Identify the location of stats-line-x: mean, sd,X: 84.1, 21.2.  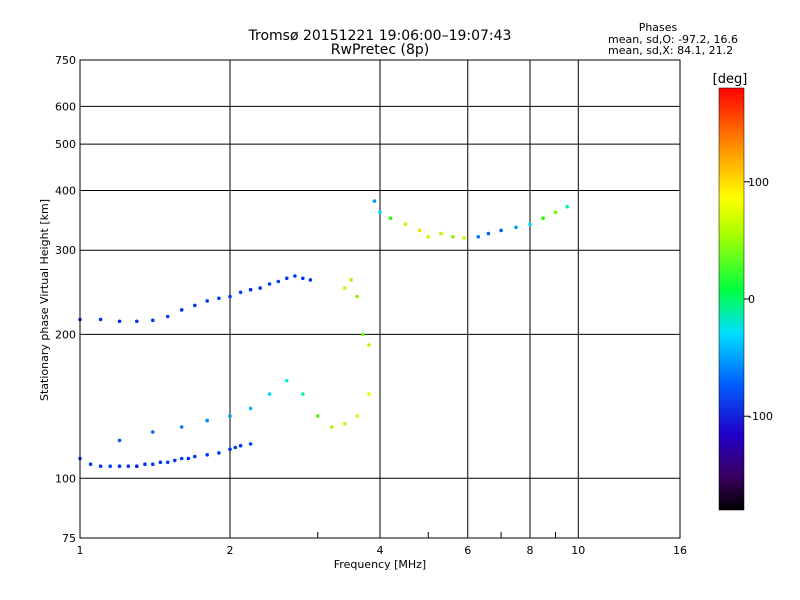
(670, 50).